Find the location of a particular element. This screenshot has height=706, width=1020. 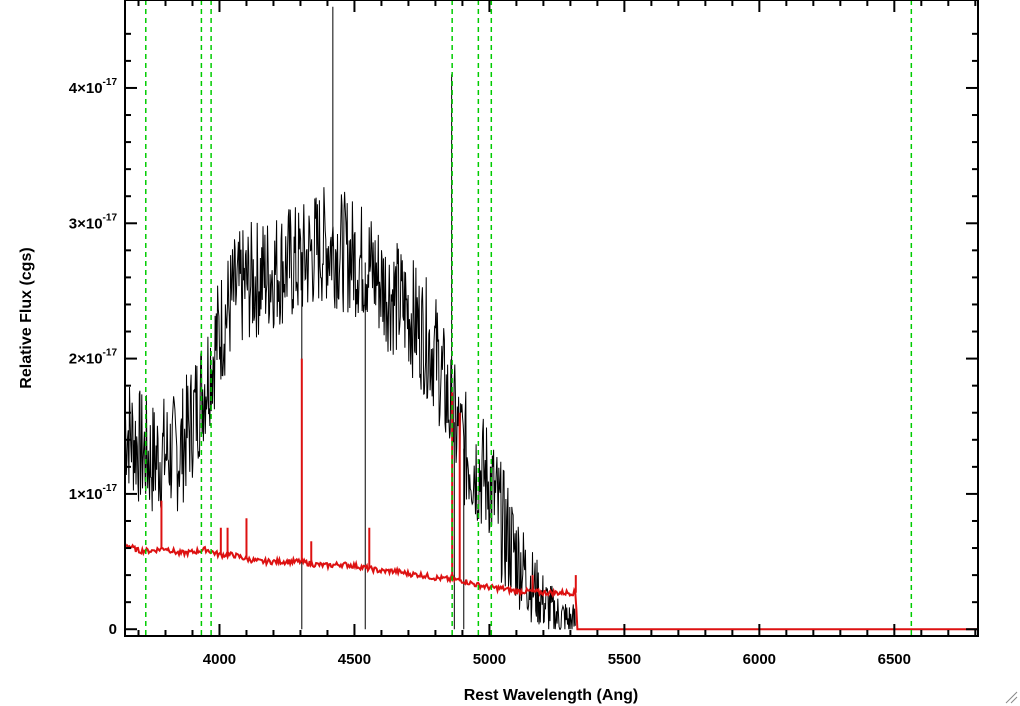

x-tick-label: 6500 is located at coordinates (894, 659).